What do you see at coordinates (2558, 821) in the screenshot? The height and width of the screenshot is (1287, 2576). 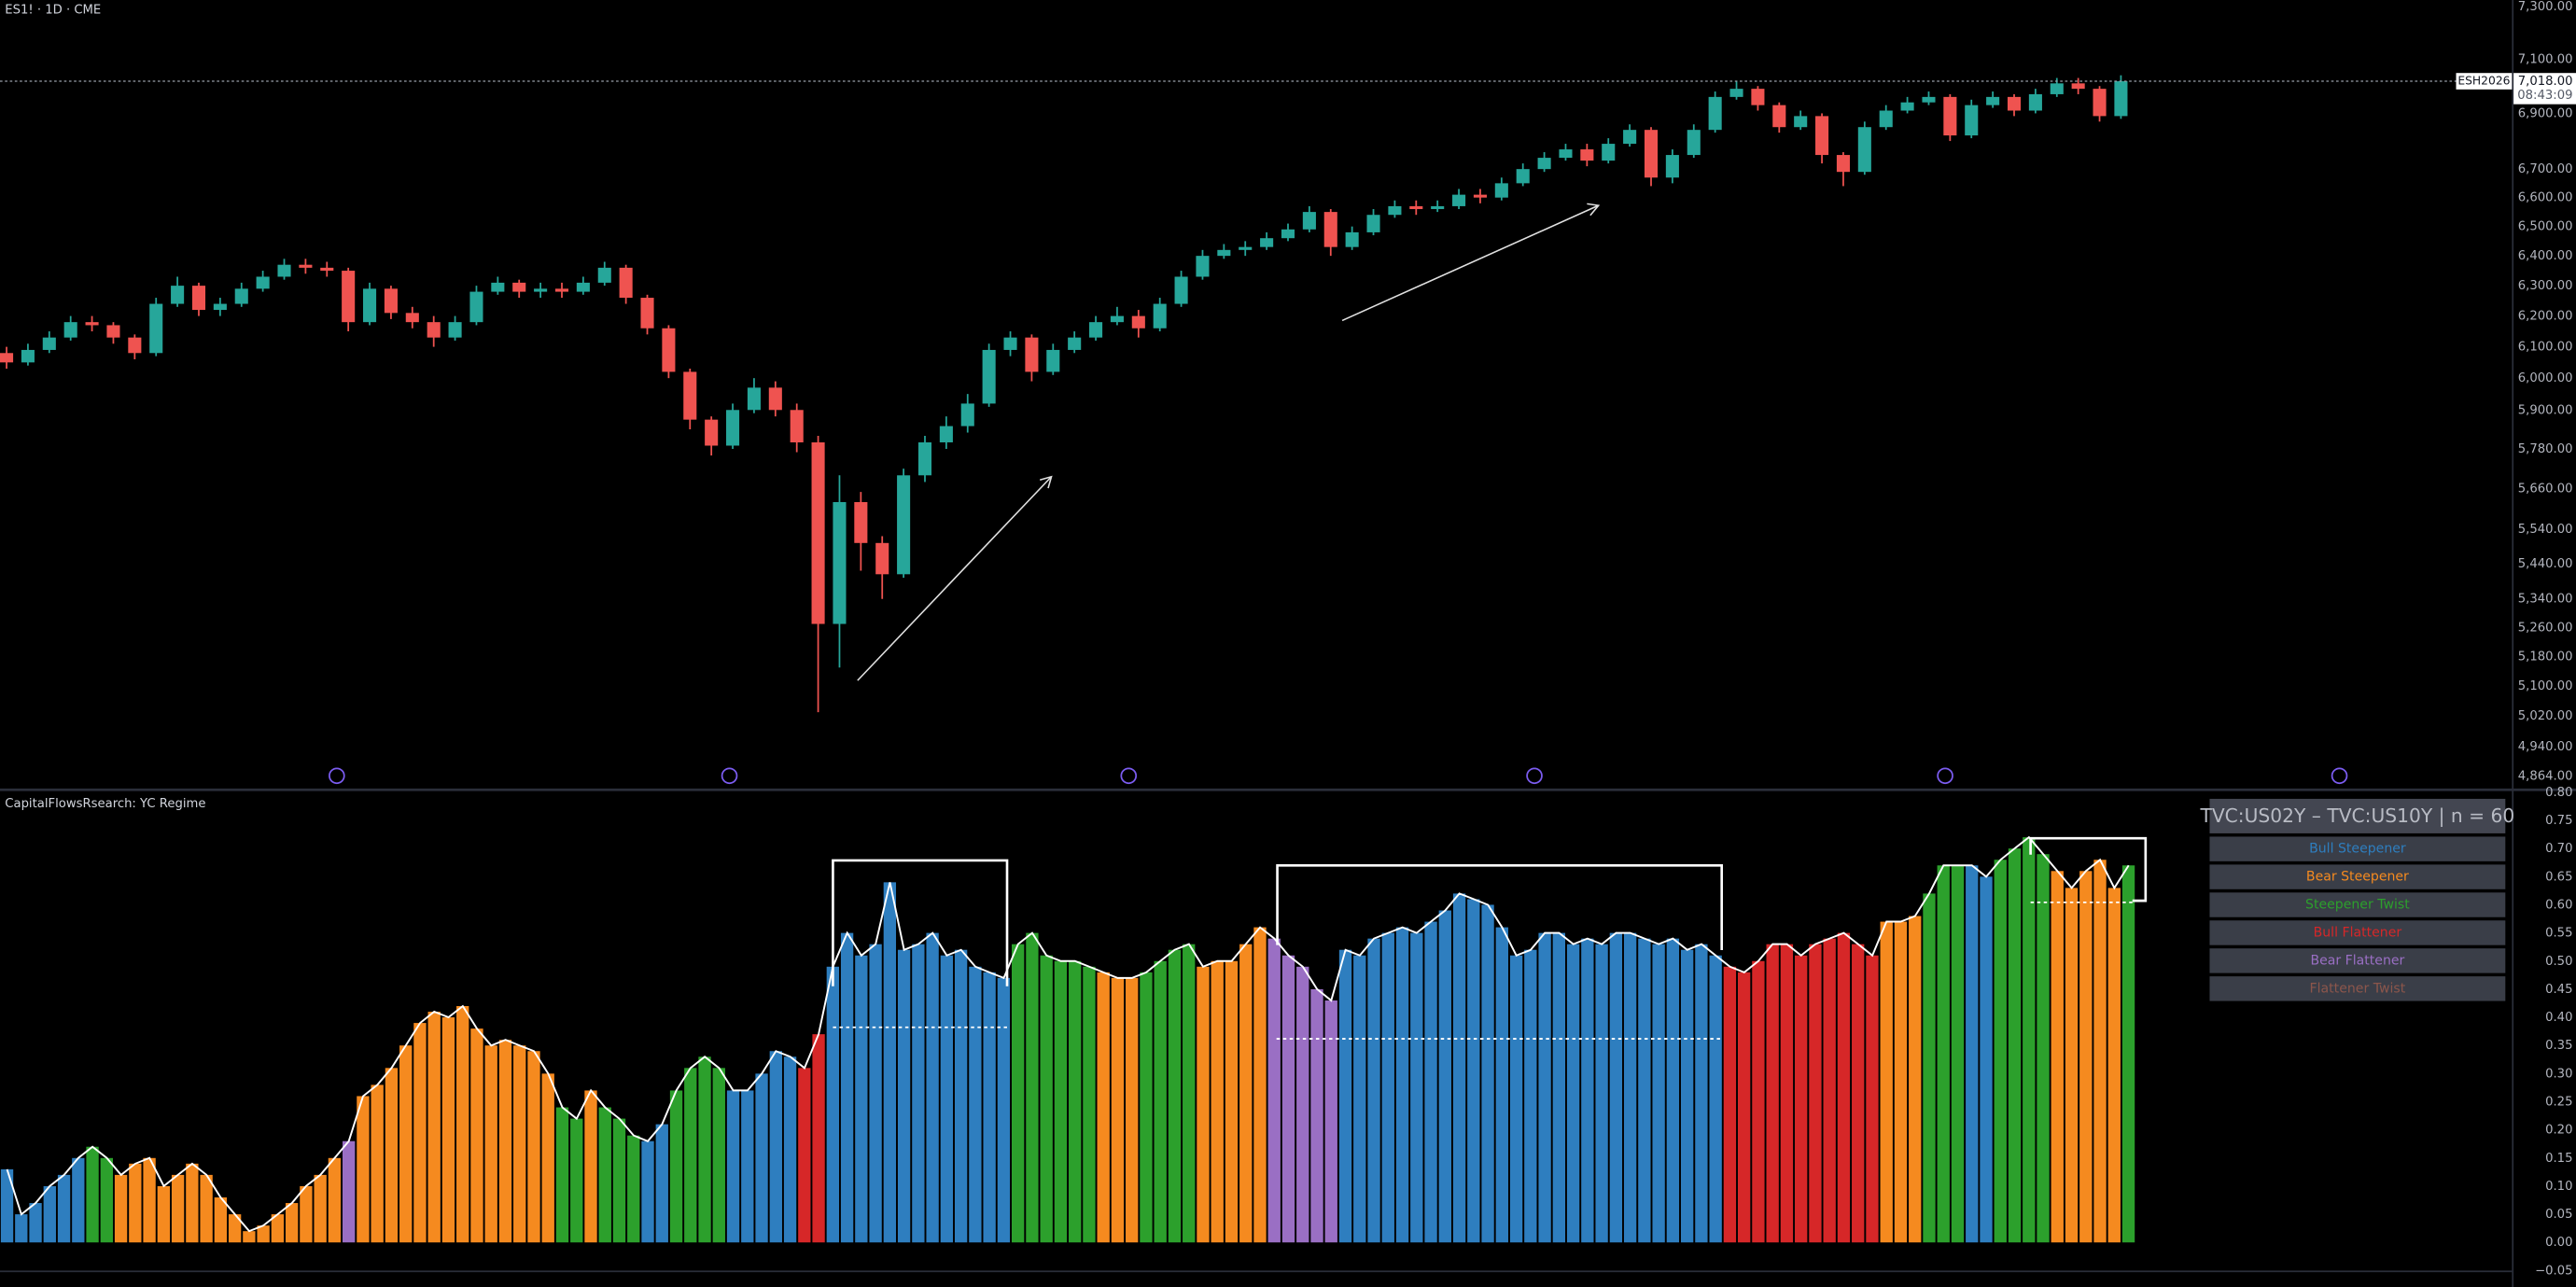 I see `y-tick-label: 0.75` at bounding box center [2558, 821].